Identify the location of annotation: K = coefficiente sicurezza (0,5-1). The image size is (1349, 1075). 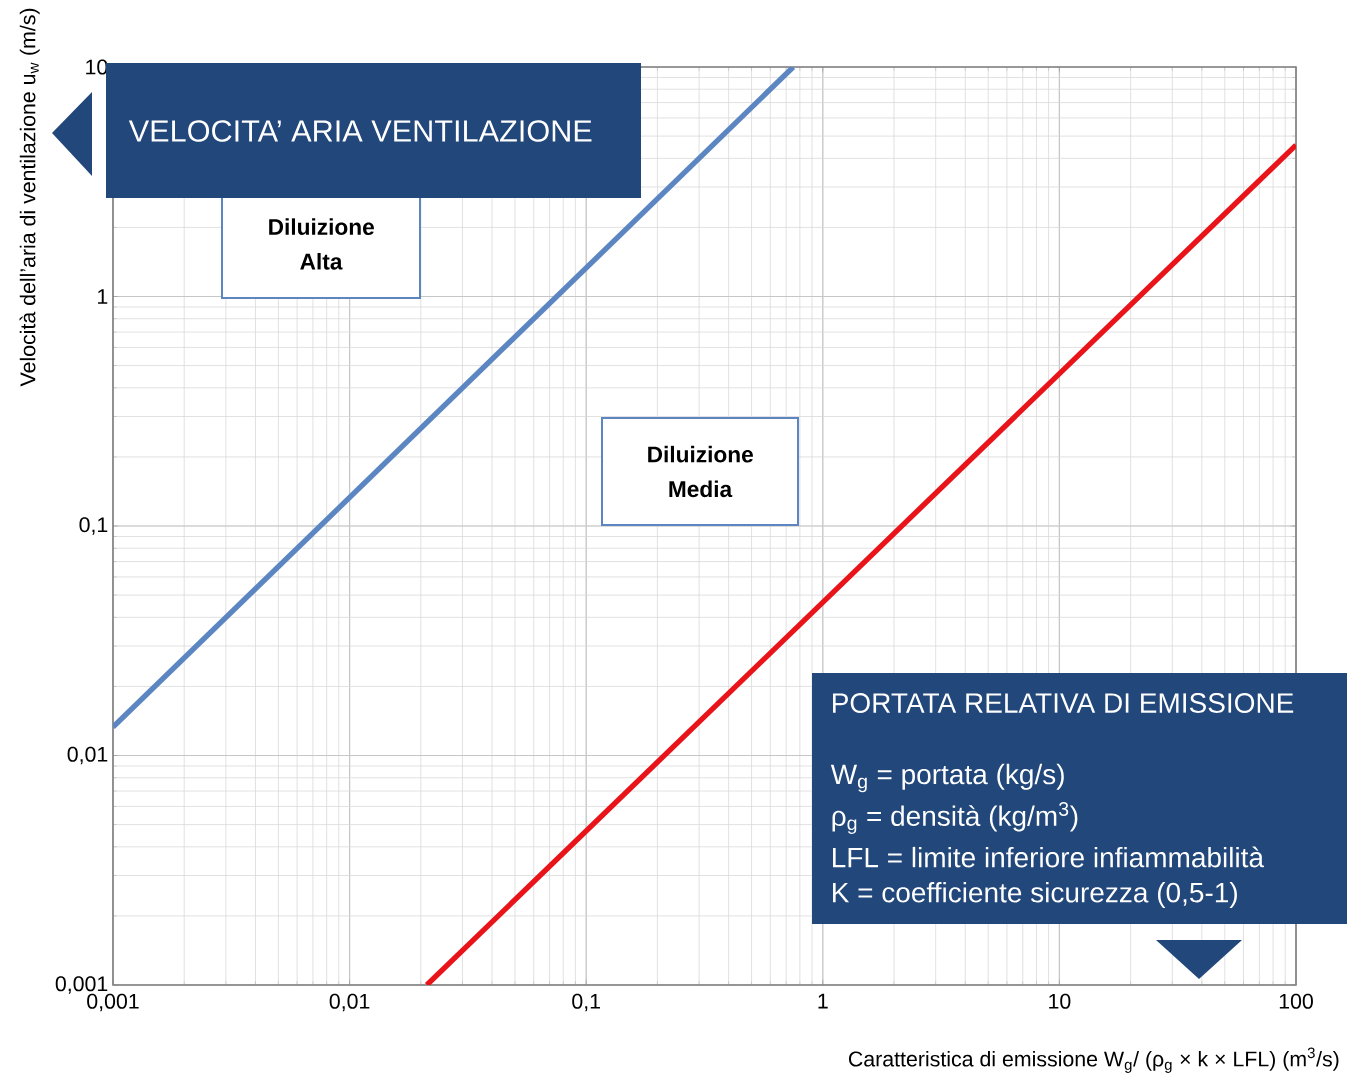
(1035, 895).